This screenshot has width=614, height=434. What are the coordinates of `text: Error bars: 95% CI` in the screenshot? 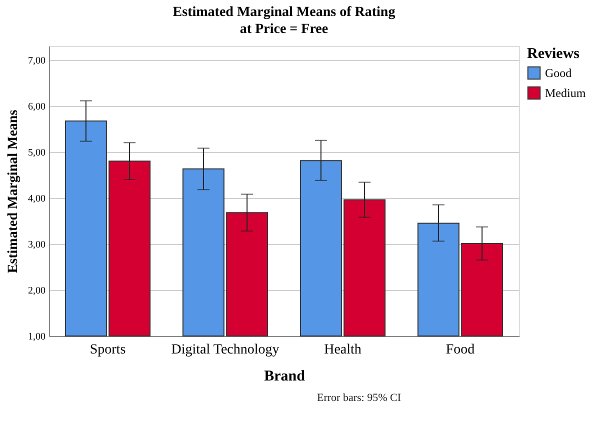 It's located at (359, 398).